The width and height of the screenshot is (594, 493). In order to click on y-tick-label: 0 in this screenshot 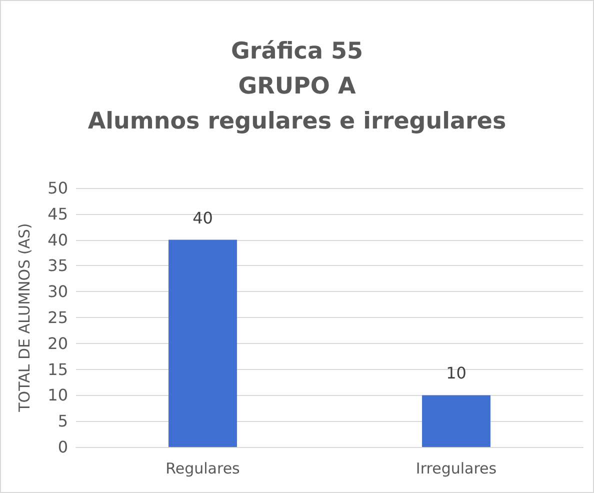, I will do `click(63, 447)`.